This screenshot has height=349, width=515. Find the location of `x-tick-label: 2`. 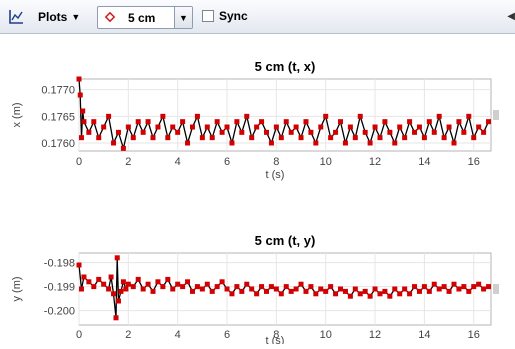

x-tick-label: 2 is located at coordinates (128, 162).